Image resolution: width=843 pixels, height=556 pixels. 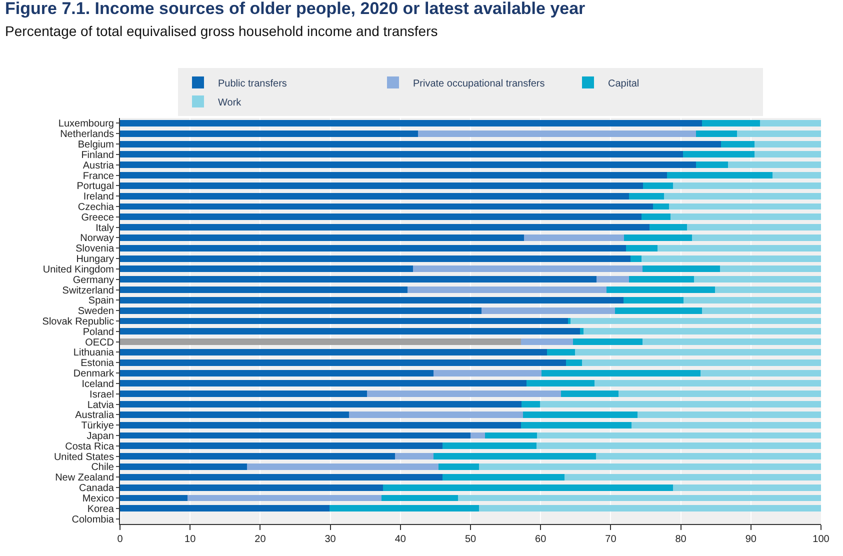 What do you see at coordinates (99, 342) in the screenshot?
I see `y-tick-label: OECD` at bounding box center [99, 342].